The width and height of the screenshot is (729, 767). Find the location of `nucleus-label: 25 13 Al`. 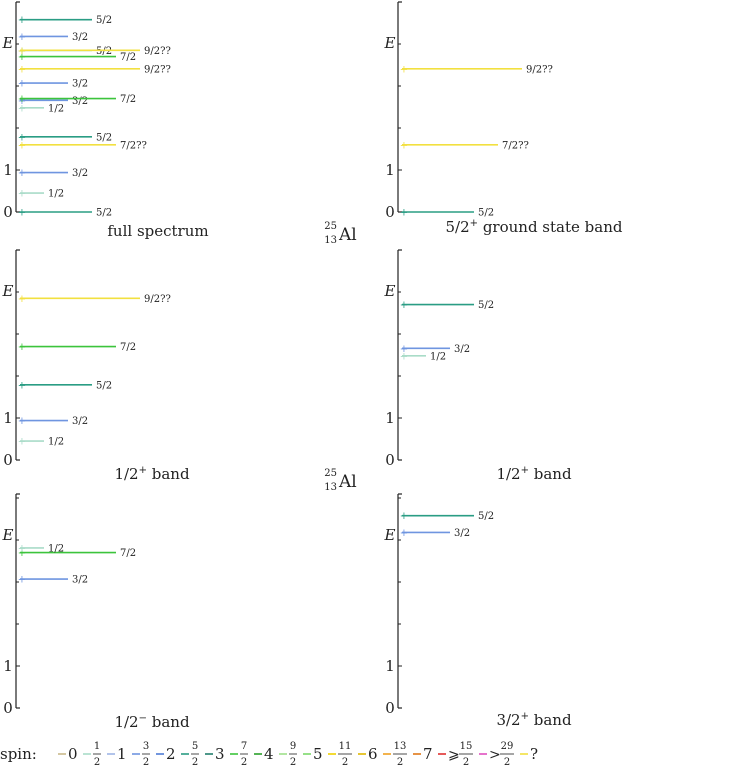

nucleus-label: 25 13 Al is located at coordinates (340, 480).